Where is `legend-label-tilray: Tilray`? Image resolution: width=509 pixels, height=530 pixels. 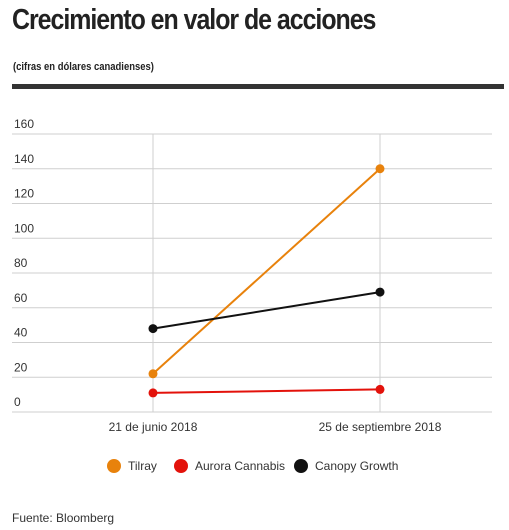
legend-label-tilray: Tilray is located at coordinates (142, 466).